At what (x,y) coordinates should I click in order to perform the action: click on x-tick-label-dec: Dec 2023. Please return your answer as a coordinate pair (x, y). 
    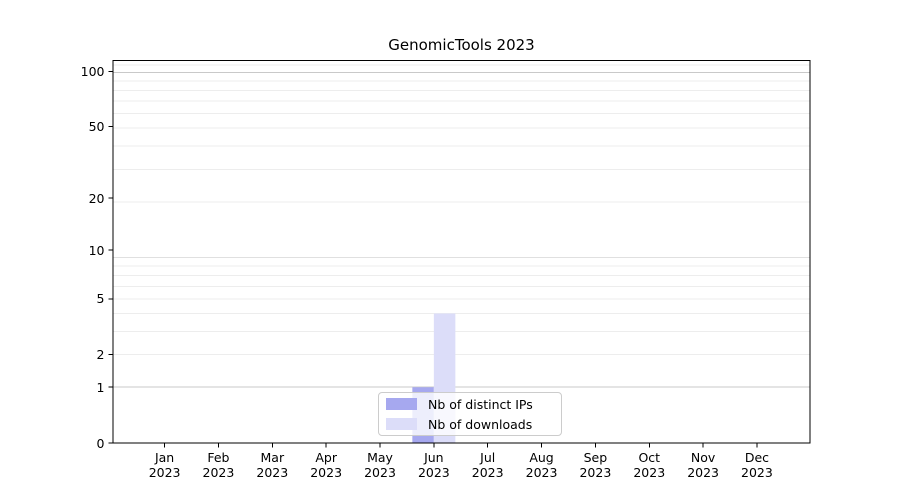
    Looking at the image, I should click on (757, 465).